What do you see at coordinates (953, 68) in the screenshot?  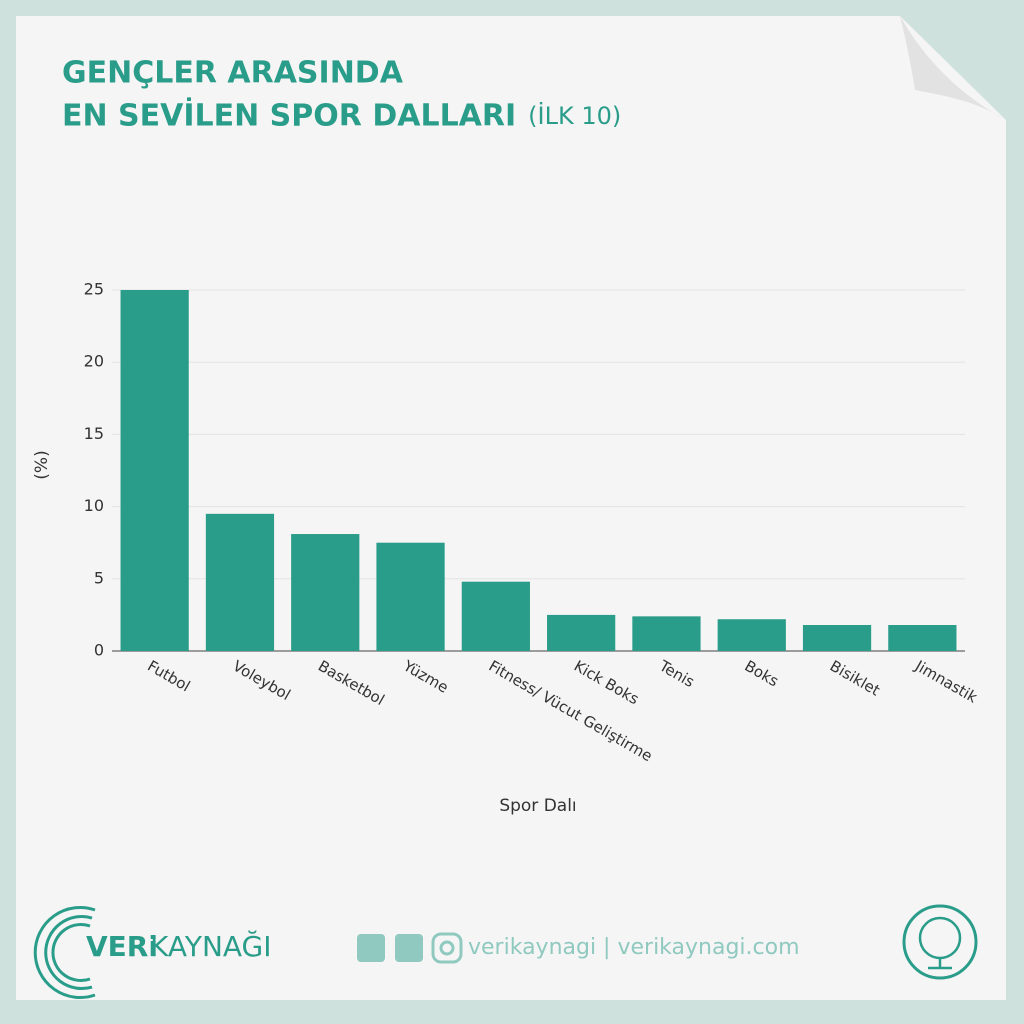 I see `page-curl` at bounding box center [953, 68].